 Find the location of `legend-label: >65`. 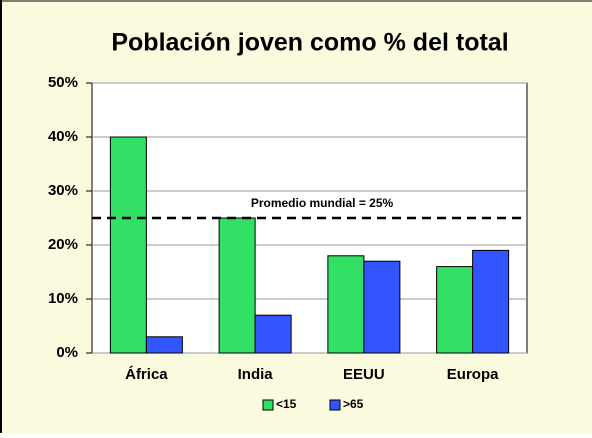

legend-label: >65 is located at coordinates (353, 404).